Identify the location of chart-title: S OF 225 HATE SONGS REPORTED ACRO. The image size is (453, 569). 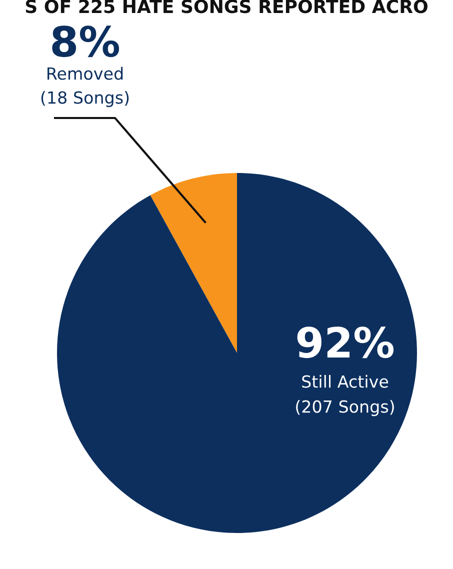
(227, 7).